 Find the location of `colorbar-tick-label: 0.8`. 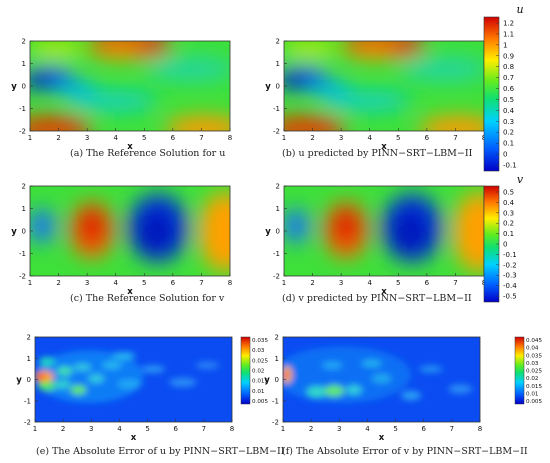

colorbar-tick-label: 0.8 is located at coordinates (508, 67).